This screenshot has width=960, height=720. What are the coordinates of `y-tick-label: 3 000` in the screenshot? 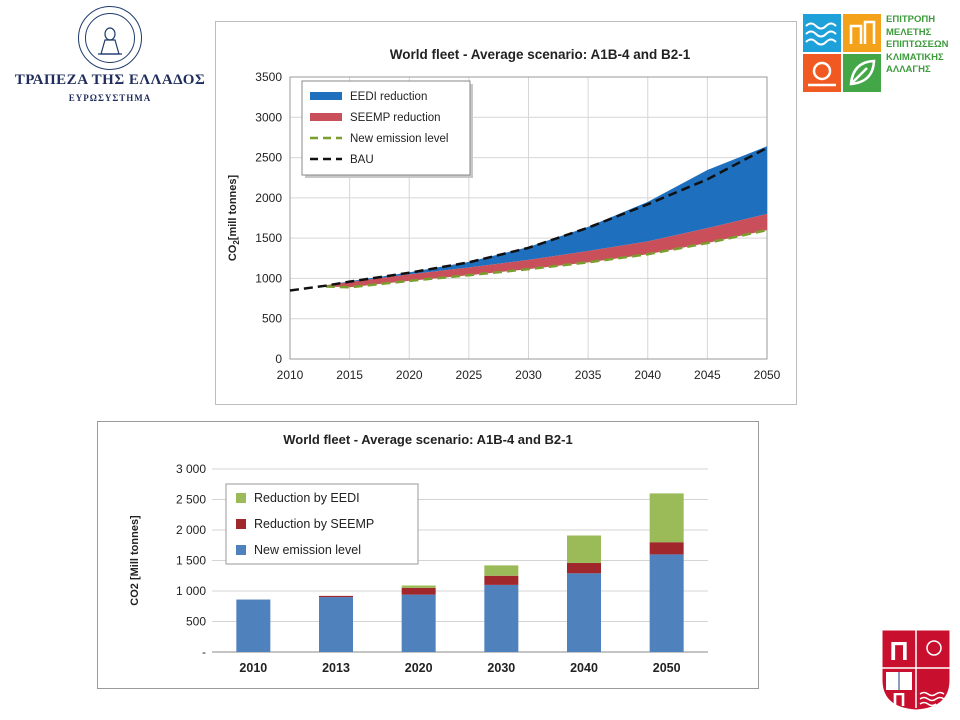 It's located at (191, 469).